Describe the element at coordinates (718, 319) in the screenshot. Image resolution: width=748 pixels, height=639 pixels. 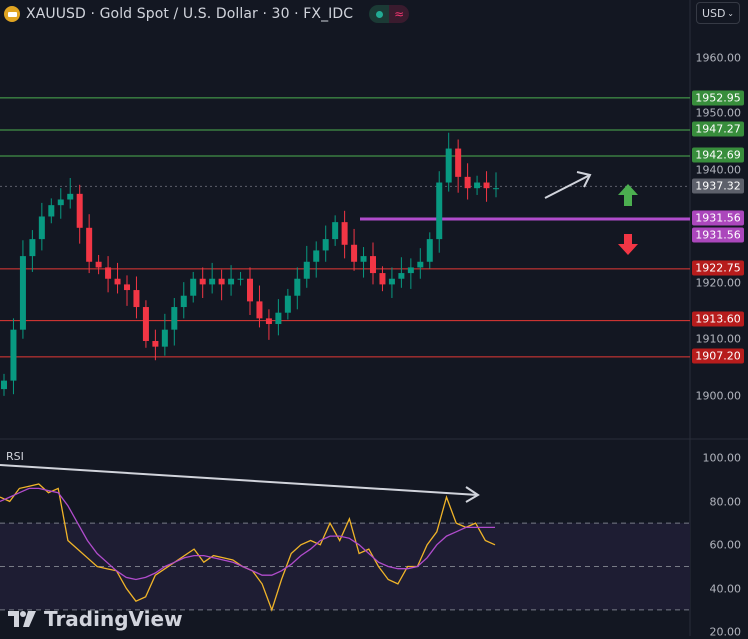
I see `price-level-tag: 1913.60` at that location.